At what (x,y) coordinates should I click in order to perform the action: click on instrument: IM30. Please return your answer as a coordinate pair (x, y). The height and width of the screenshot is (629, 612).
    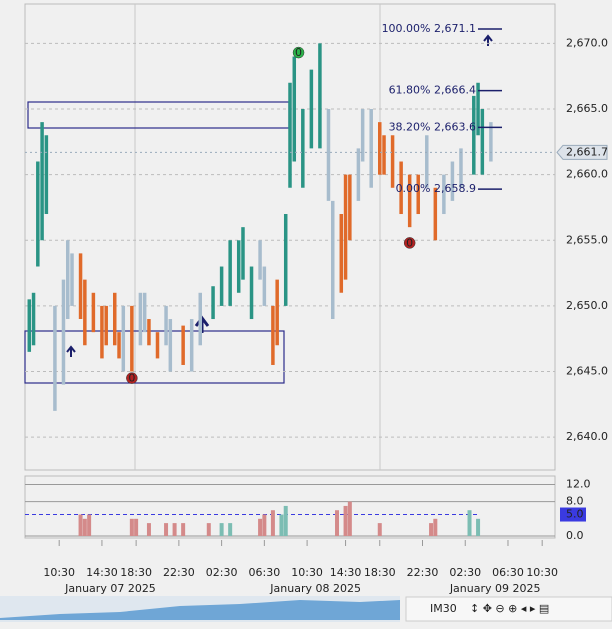
    Looking at the image, I should click on (443, 608).